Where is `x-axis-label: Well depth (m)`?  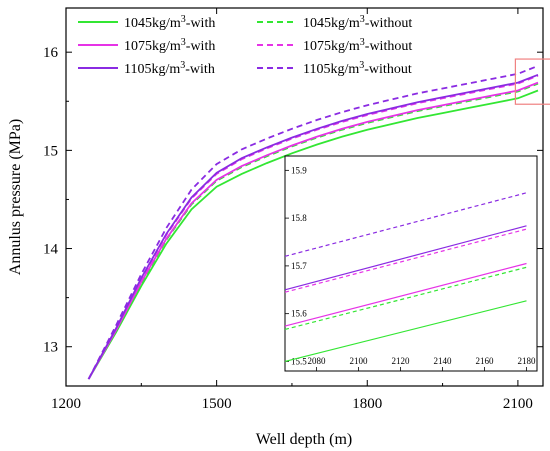
x-axis-label: Well depth (m) is located at coordinates (304, 439).